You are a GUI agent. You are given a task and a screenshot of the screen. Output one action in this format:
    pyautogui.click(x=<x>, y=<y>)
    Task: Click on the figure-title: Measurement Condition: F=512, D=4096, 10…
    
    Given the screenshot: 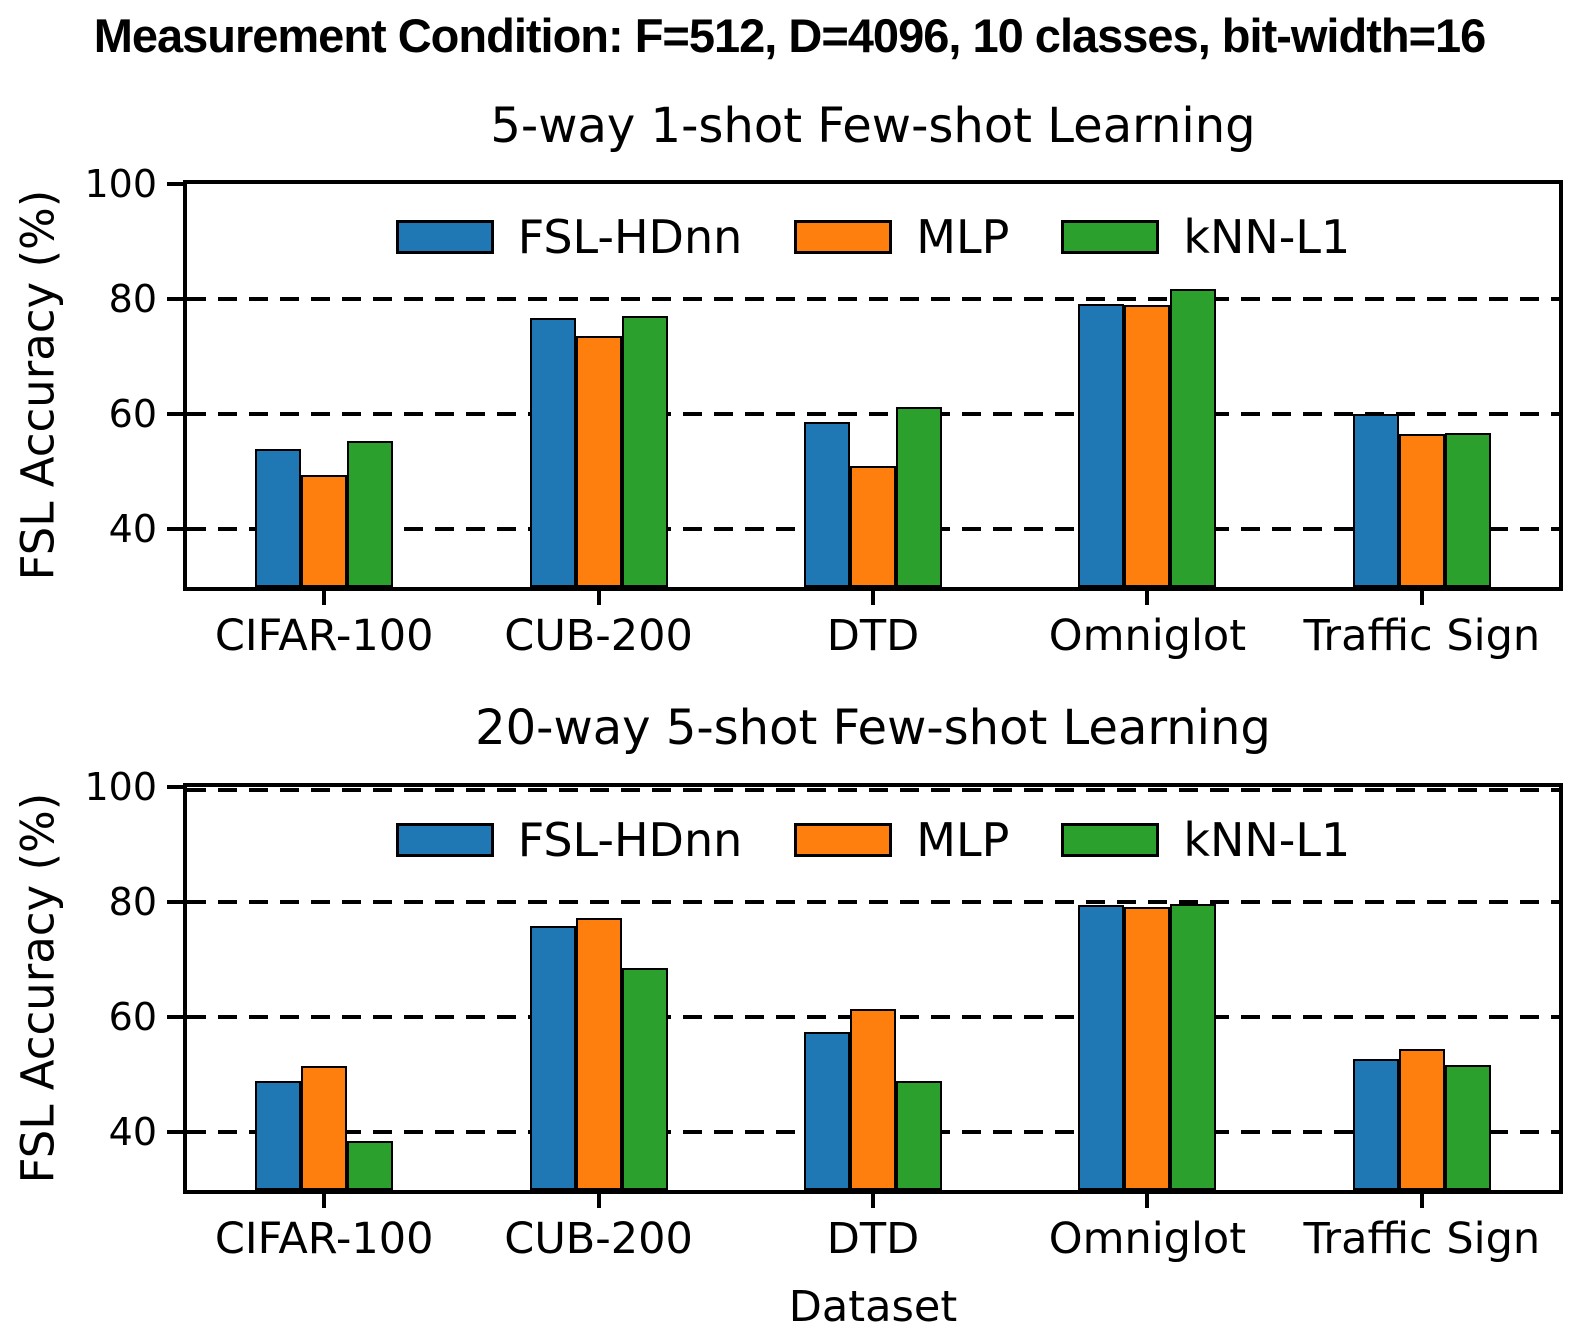 What is the action you would take?
    pyautogui.click(x=790, y=35)
    